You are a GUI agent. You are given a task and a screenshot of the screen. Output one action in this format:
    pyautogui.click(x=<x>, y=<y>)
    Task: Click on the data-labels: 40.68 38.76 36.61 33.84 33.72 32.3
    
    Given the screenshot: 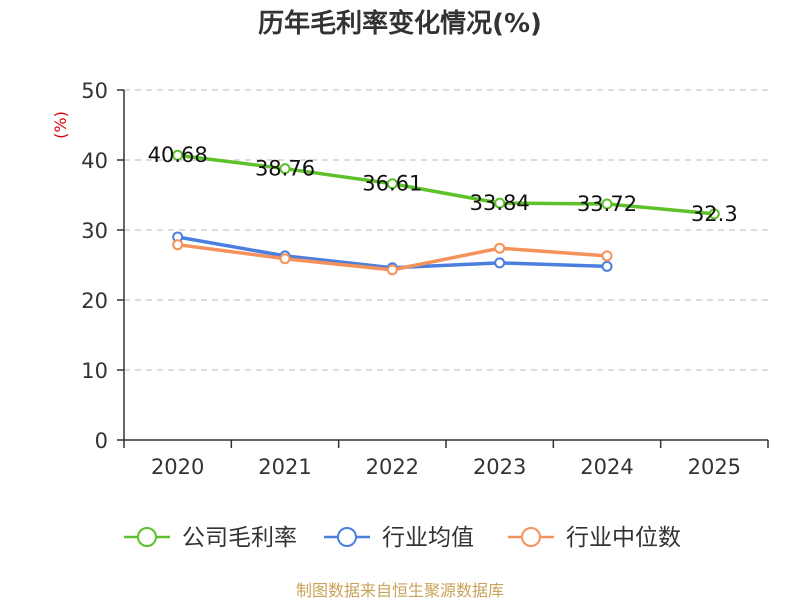 What is the action you would take?
    pyautogui.click(x=443, y=184)
    